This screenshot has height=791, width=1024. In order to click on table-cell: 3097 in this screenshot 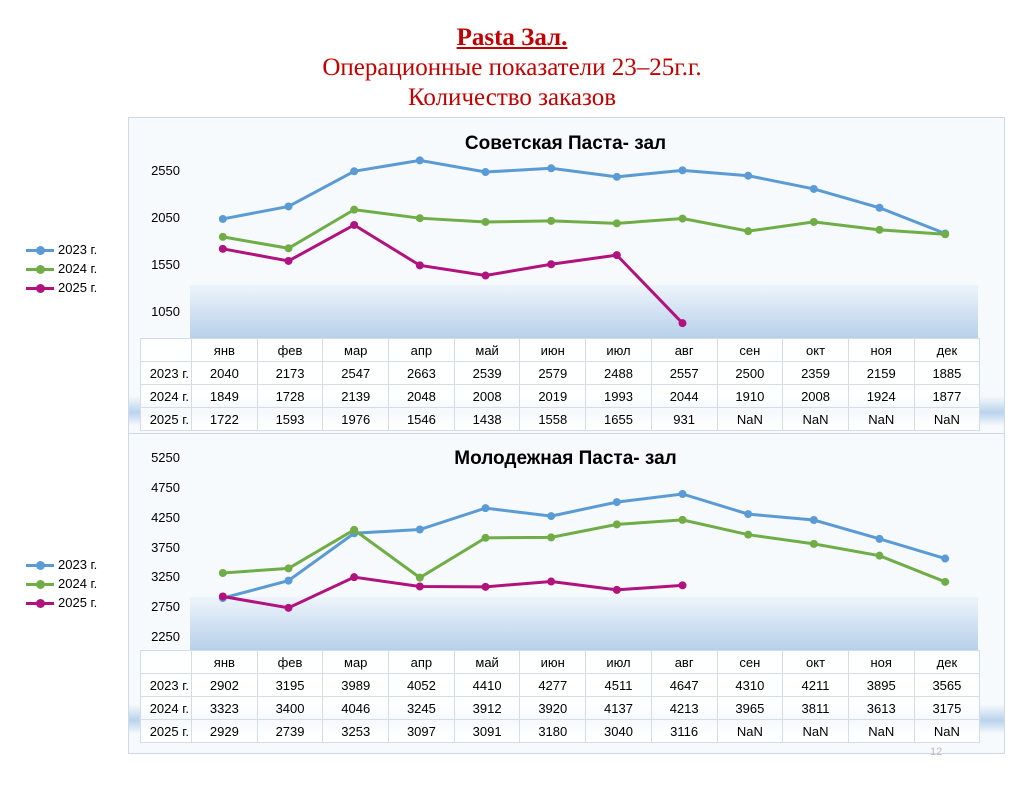, I will do `click(421, 731)`.